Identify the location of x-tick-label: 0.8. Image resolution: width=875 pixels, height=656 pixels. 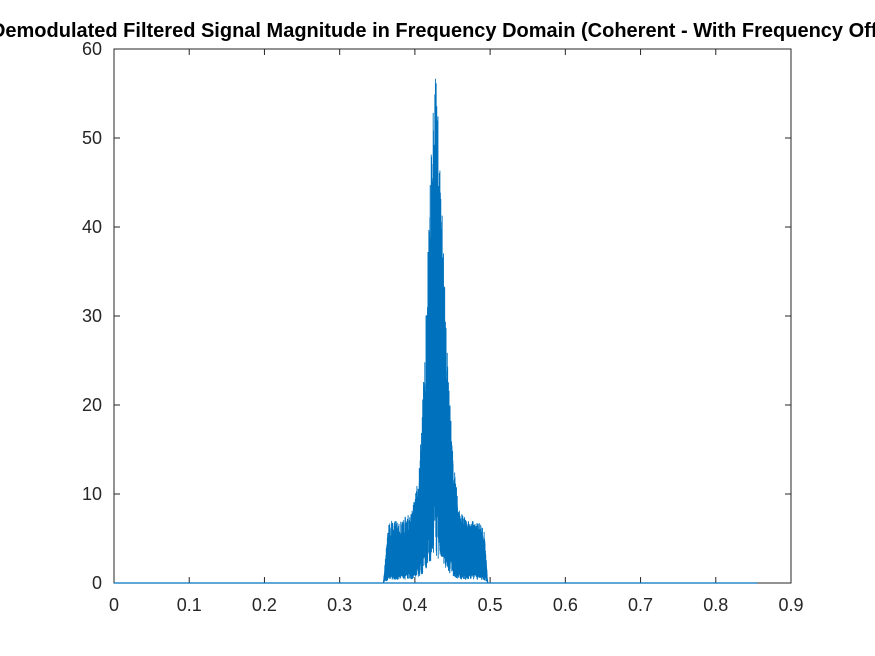
(715, 605).